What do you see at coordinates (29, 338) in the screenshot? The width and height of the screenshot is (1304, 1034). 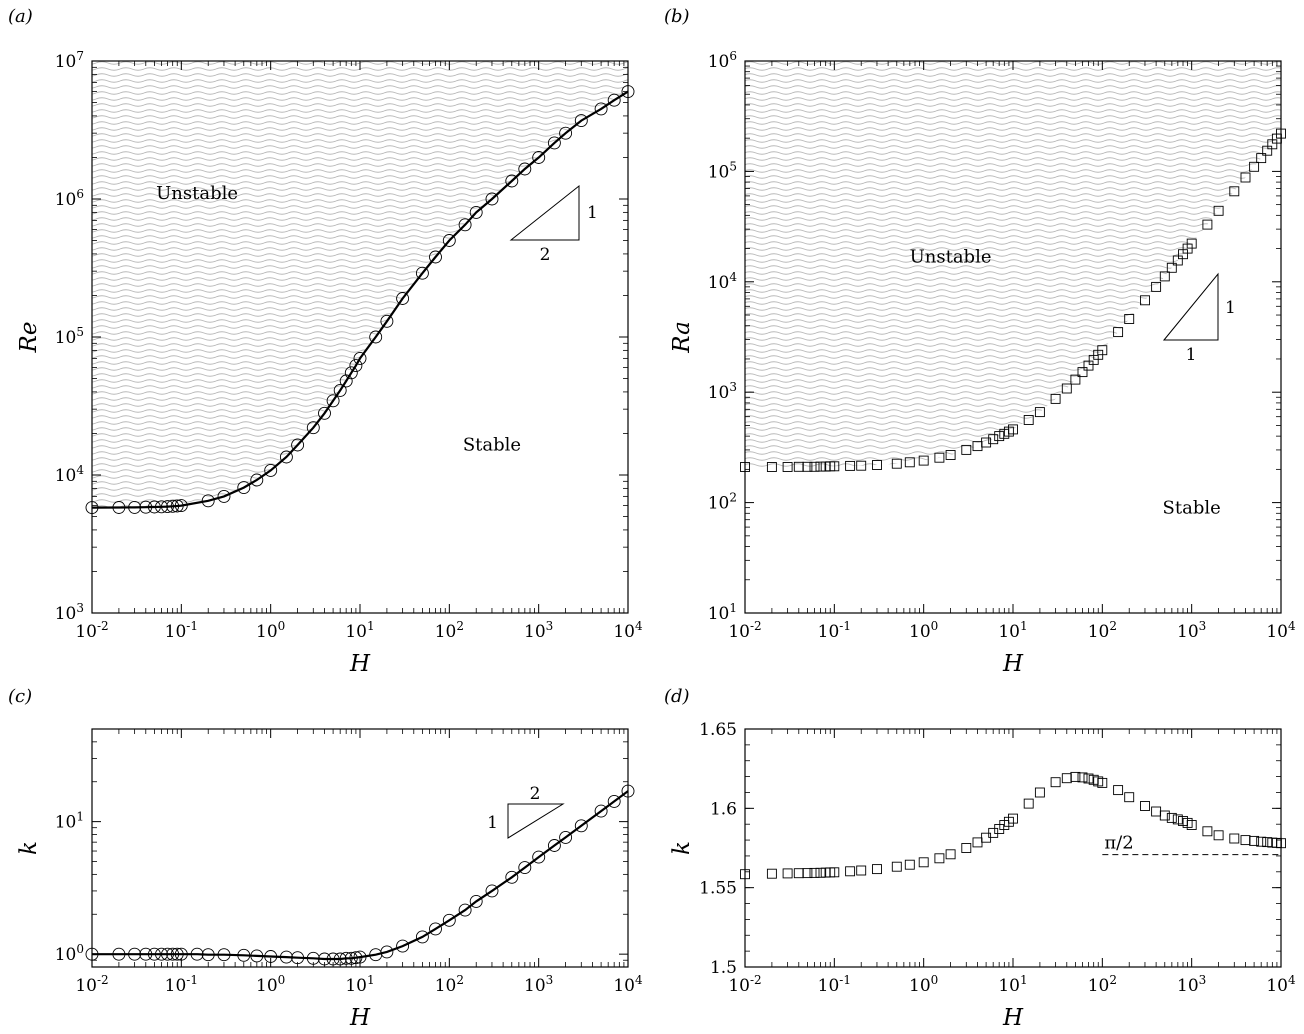 I see `y-axis-label: Re` at bounding box center [29, 338].